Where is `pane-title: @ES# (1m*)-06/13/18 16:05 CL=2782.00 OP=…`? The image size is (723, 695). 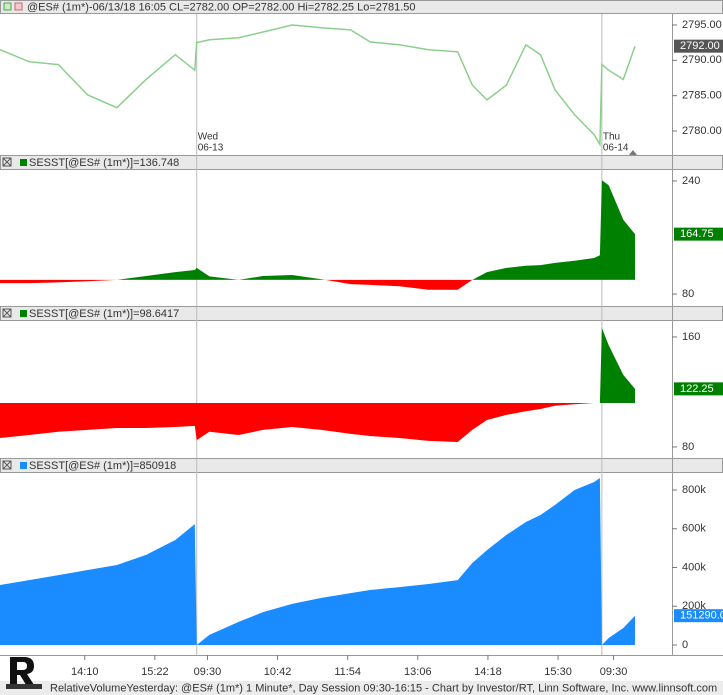 pane-title: @ES# (1m*)-06/13/18 16:05 CL=2782.00 OP=… is located at coordinates (221, 7).